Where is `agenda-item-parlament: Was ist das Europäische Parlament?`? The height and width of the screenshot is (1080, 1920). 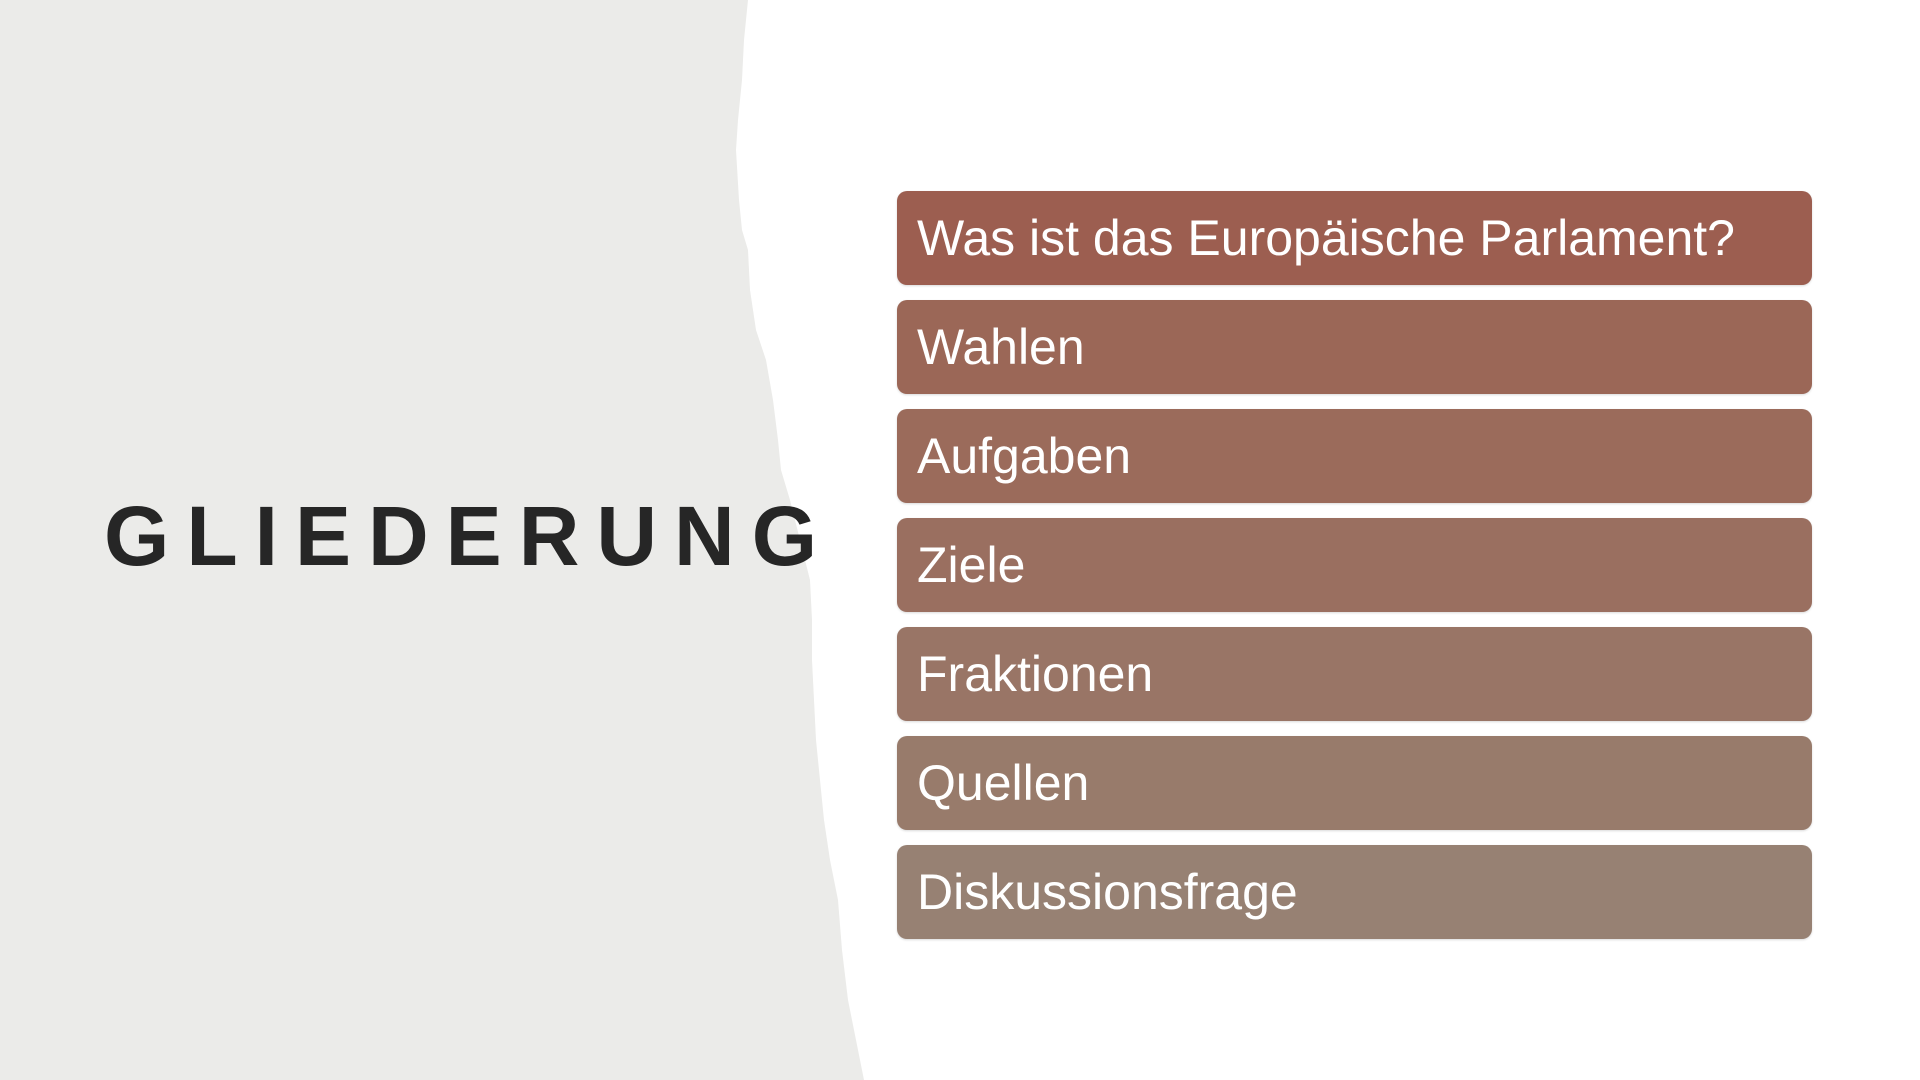
agenda-item-parlament: Was ist das Europäische Parlament? is located at coordinates (1354, 238).